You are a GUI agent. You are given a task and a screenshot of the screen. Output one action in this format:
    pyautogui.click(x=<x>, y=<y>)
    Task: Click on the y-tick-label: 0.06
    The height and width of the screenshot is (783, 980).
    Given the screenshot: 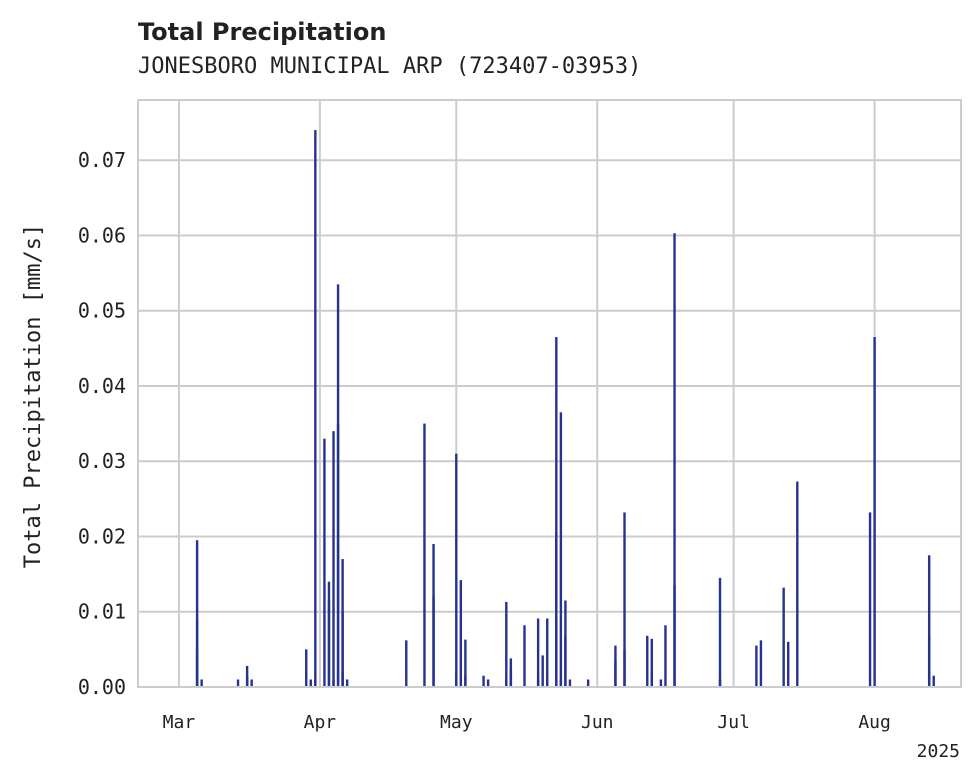 What is the action you would take?
    pyautogui.click(x=102, y=235)
    